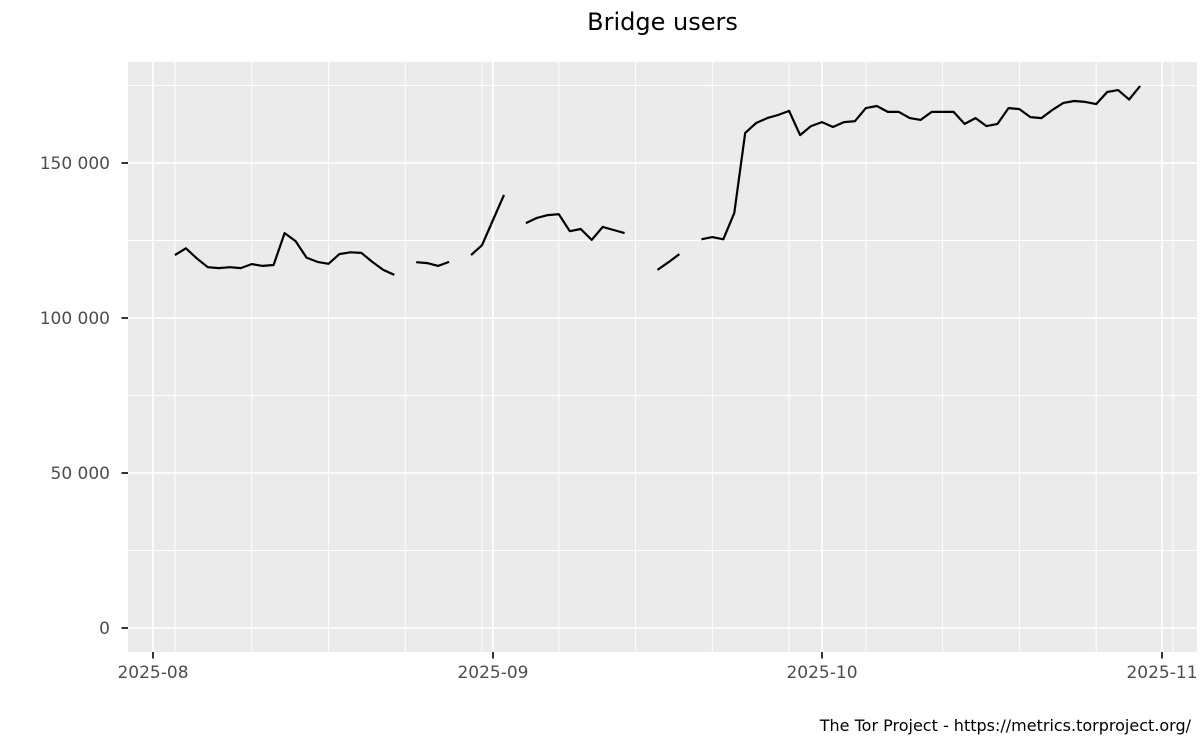  I want to click on chart-title: Bridge users, so click(662, 22).